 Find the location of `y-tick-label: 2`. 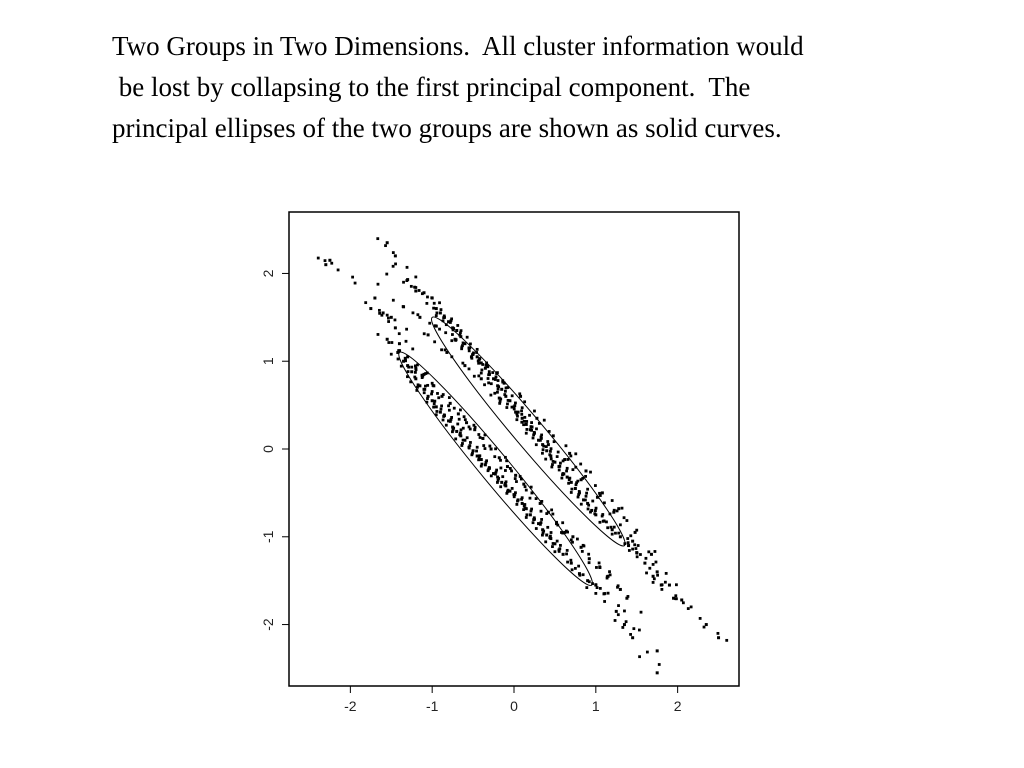

y-tick-label: 2 is located at coordinates (268, 273).